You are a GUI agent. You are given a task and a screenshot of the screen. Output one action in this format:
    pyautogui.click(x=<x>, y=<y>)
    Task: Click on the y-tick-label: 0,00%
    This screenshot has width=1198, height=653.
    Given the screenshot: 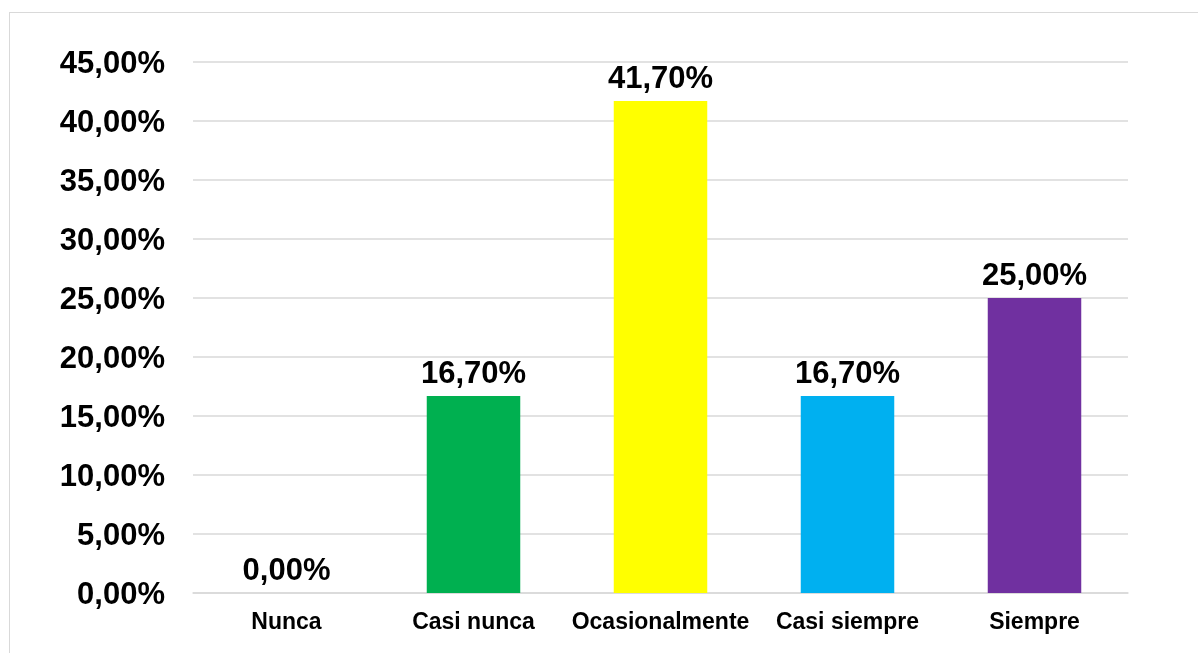 What is the action you would take?
    pyautogui.click(x=121, y=593)
    